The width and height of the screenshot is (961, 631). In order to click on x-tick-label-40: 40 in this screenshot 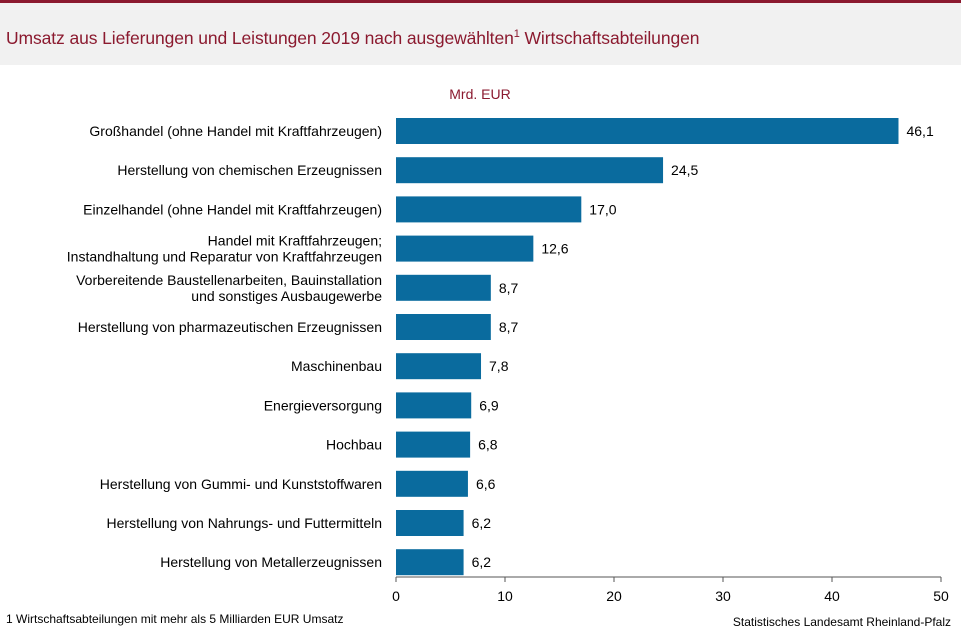, I will do `click(832, 596)`.